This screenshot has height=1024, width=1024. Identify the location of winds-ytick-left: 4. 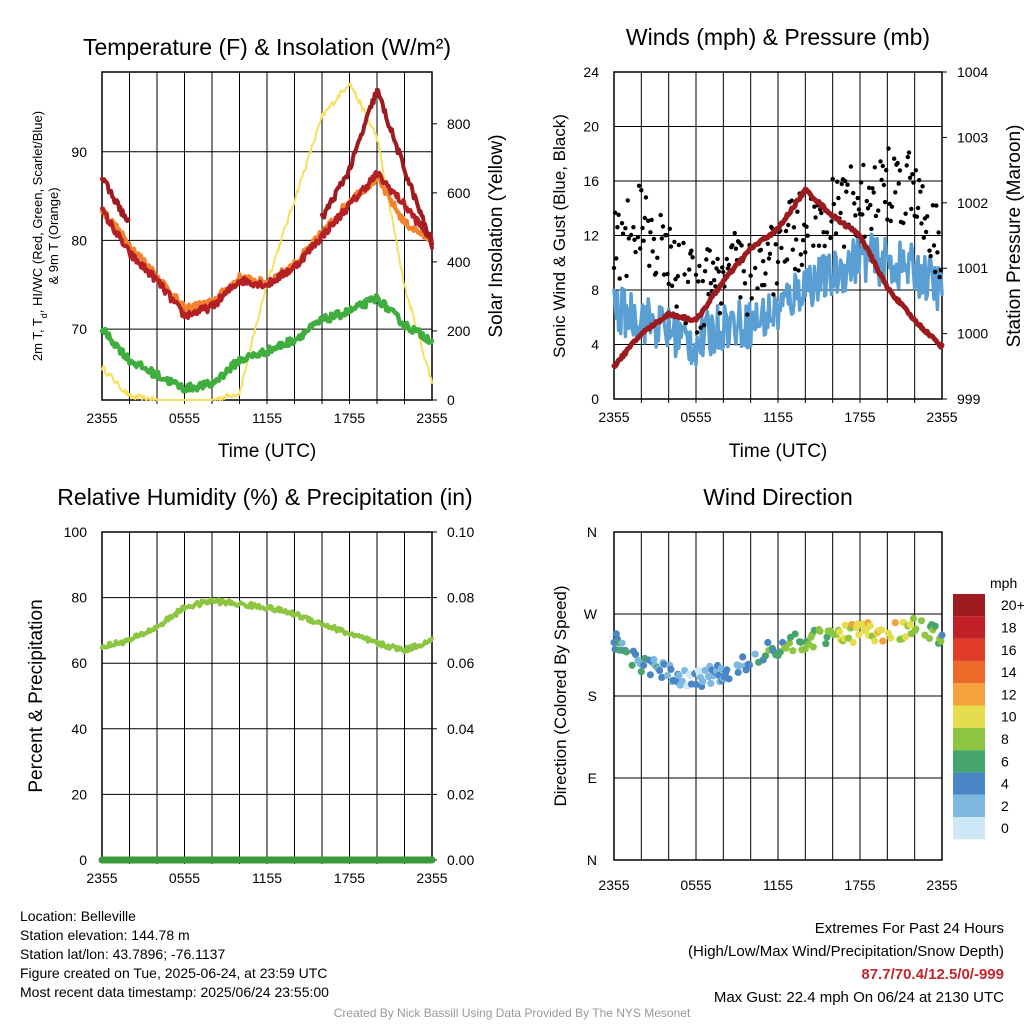
(595, 345).